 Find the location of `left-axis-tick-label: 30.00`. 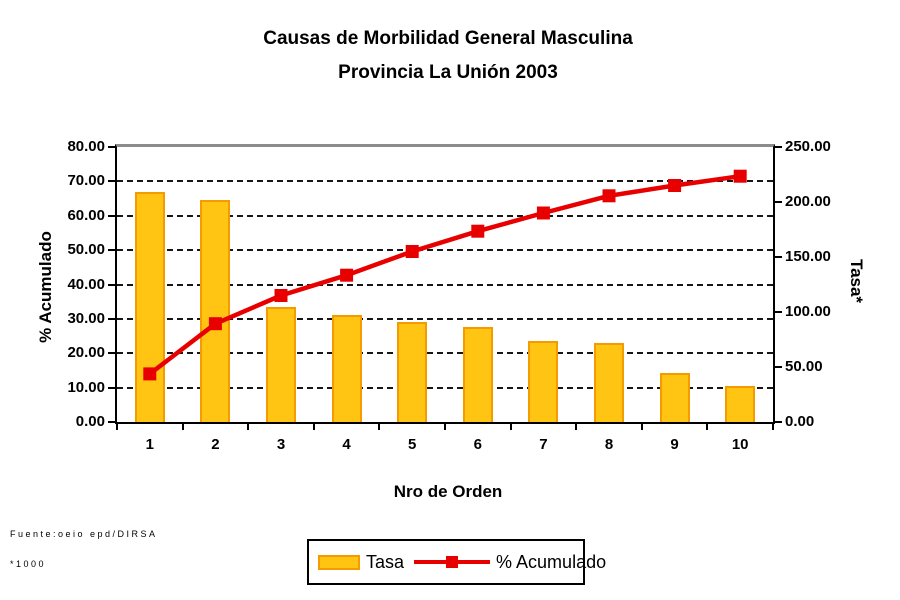

left-axis-tick-label: 30.00 is located at coordinates (86, 318).